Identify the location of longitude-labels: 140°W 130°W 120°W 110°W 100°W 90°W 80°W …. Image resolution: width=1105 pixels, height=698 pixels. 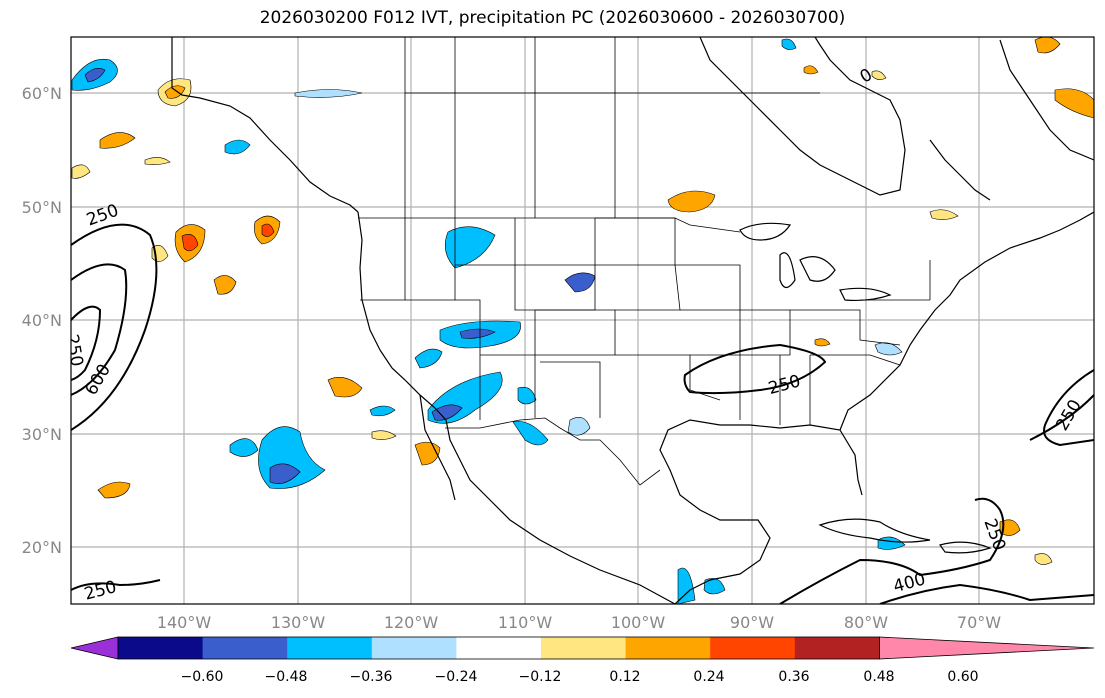
(579, 622).